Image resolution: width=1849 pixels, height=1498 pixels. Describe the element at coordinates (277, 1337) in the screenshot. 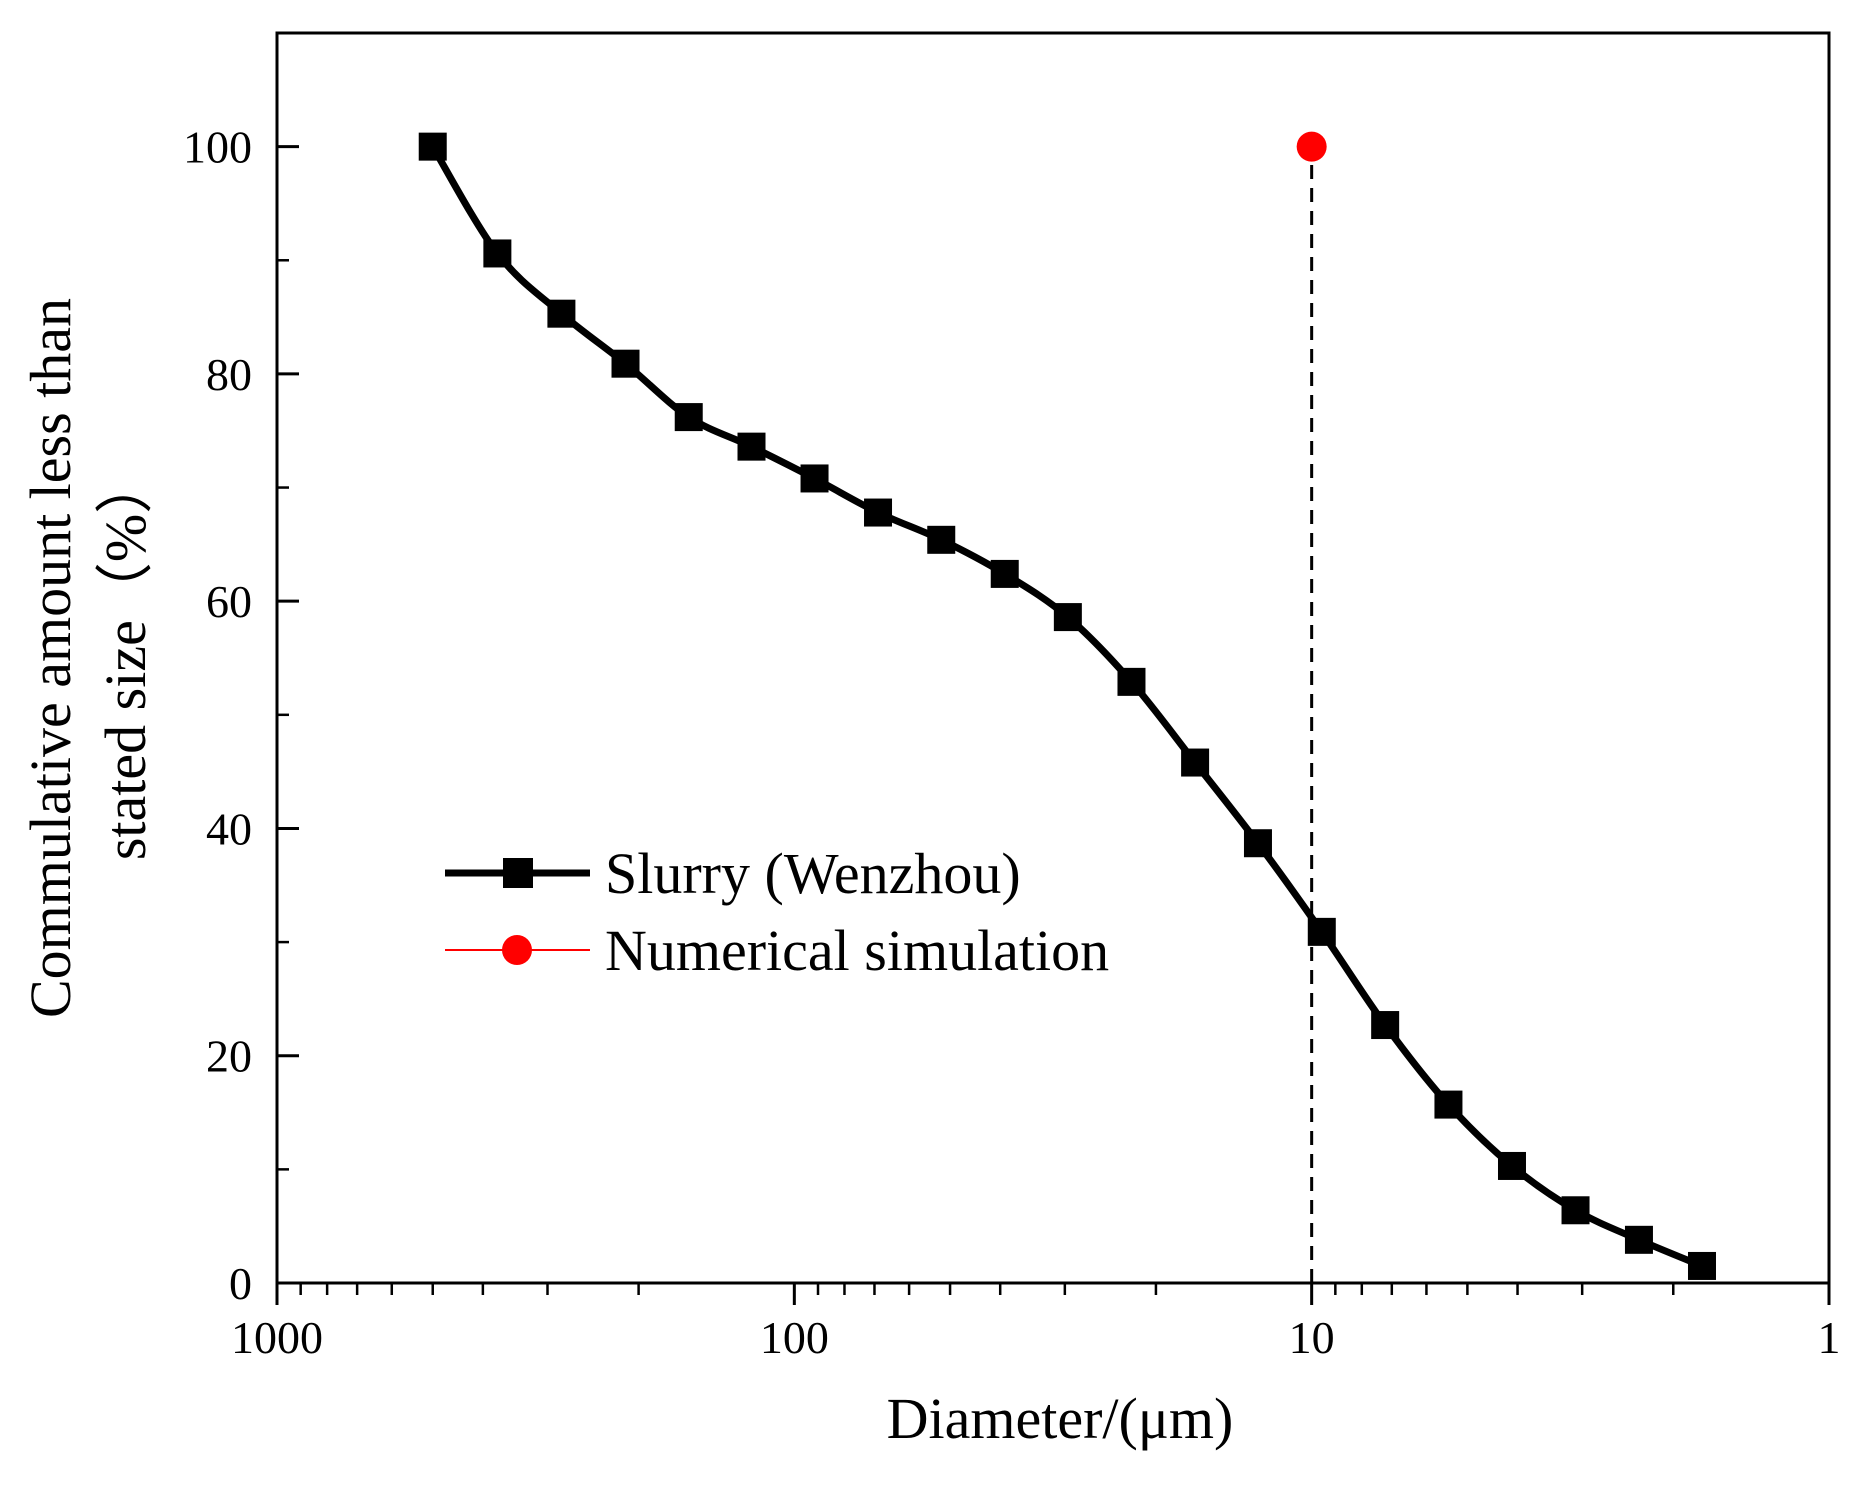

I see `x-tick-label: 1000` at that location.